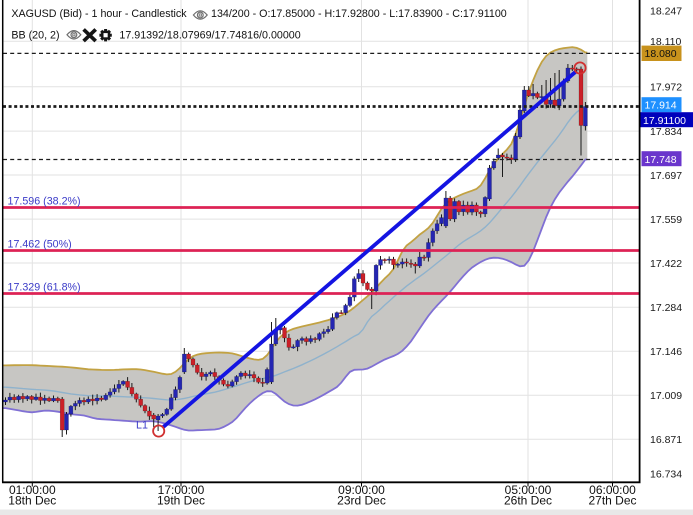 This screenshot has height=515, width=693. Describe the element at coordinates (666, 440) in the screenshot. I see `svg-text: 16.871` at that location.